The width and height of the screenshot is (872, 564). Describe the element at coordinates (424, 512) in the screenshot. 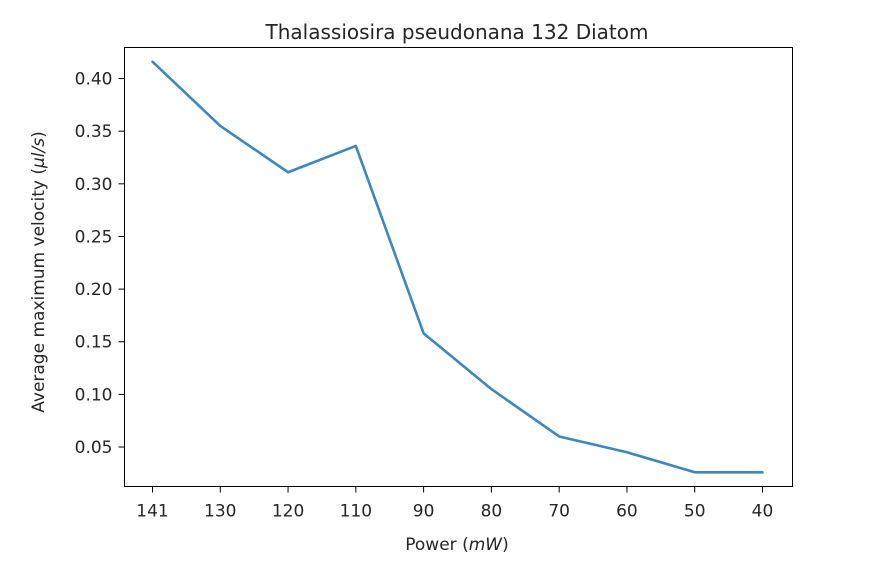

I see `x-tick-label: 90` at that location.